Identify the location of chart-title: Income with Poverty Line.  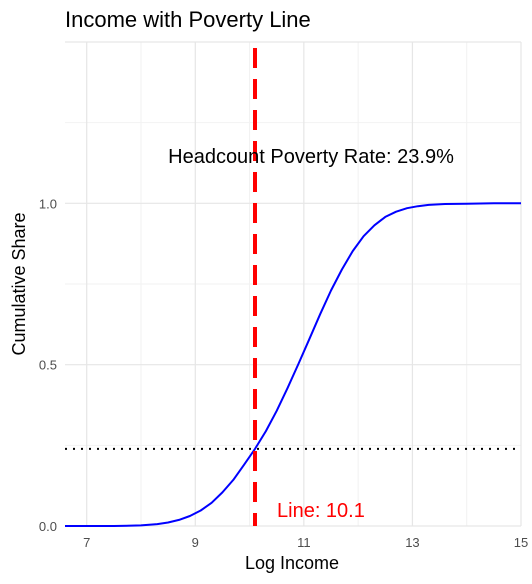
(188, 19).